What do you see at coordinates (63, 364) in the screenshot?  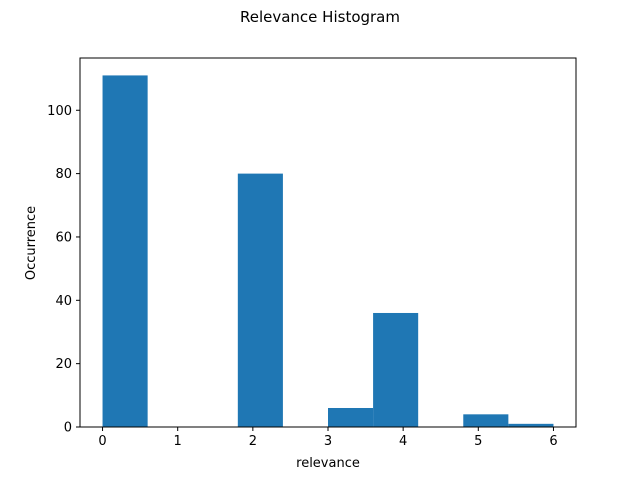 I see `y-tick-label: 20` at bounding box center [63, 364].